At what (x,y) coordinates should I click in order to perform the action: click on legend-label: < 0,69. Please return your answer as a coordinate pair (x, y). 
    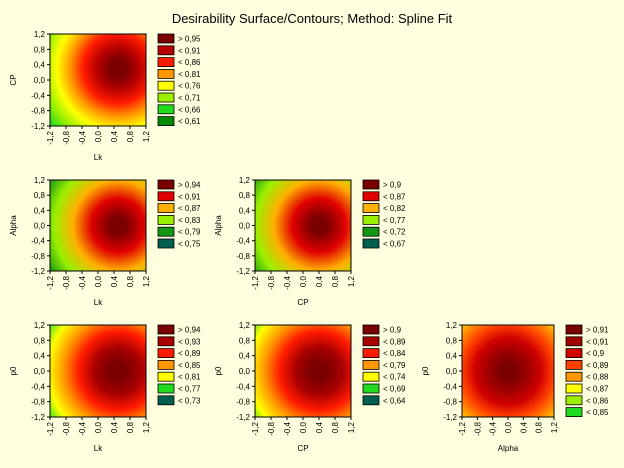
    Looking at the image, I should click on (394, 389).